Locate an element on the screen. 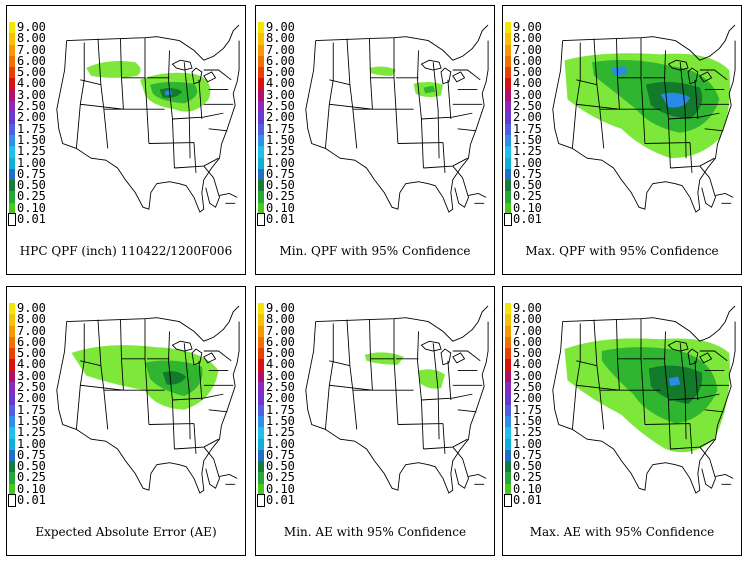 Image resolution: width=750 pixels, height=562 pixels. legend-label: 1.25 is located at coordinates (31, 151).